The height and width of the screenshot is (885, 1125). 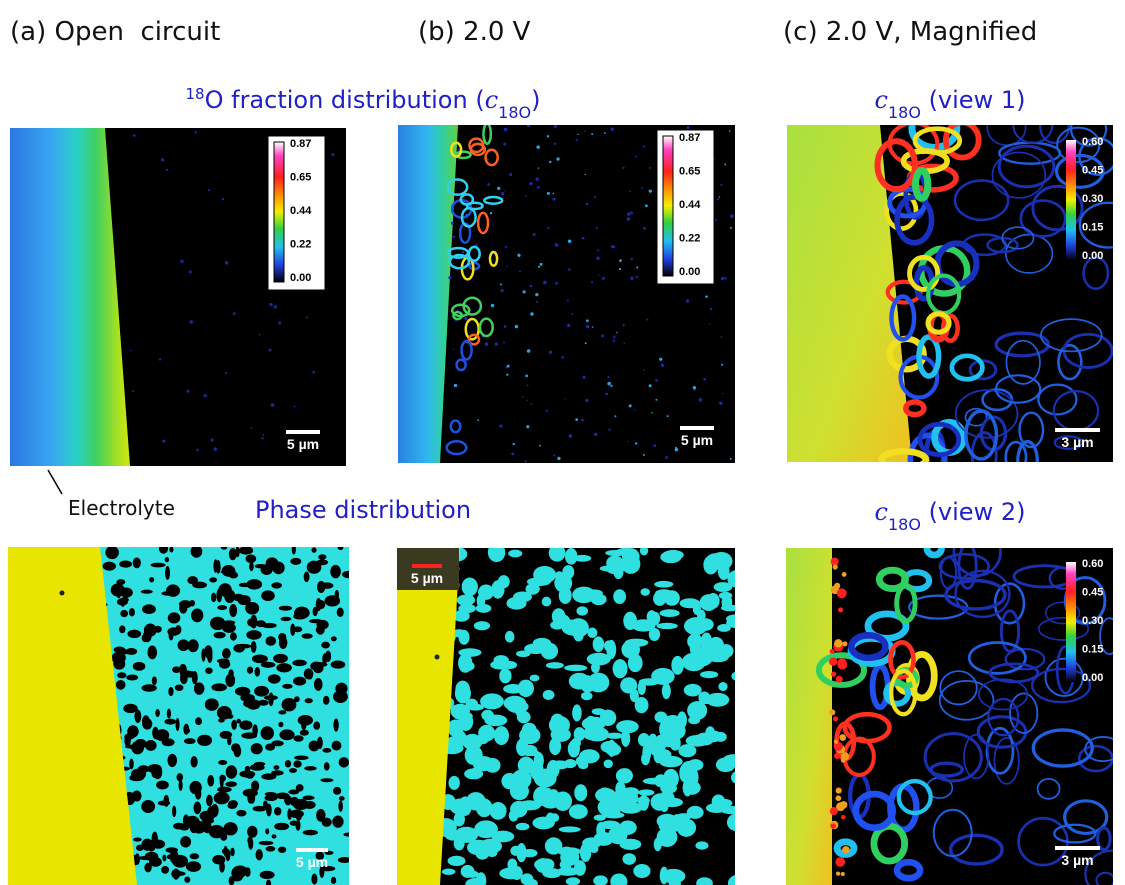 What do you see at coordinates (1092, 170) in the screenshot?
I see `colorbar-tick-label: 0.45` at bounding box center [1092, 170].